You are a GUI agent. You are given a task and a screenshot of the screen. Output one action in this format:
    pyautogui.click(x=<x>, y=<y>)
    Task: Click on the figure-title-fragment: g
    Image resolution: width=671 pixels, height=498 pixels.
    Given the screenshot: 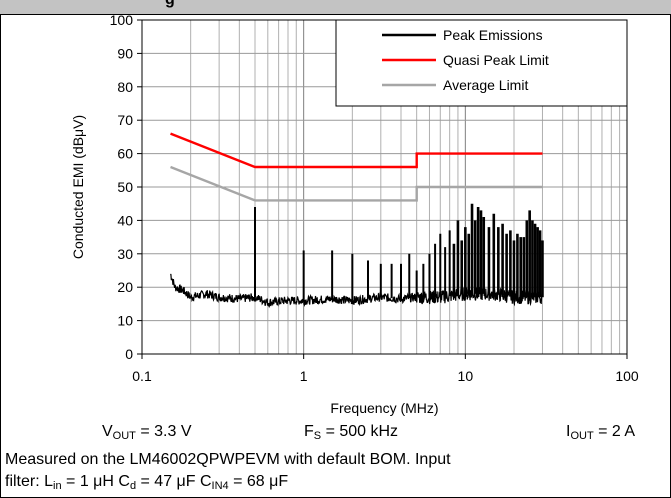 What is the action you would take?
    pyautogui.click(x=170, y=4)
    